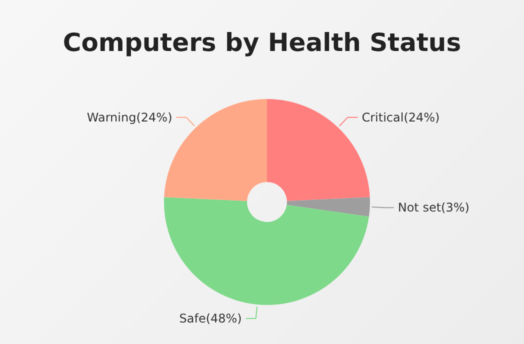 The image size is (524, 344). I want to click on chart-title: Computers by Health Status, so click(262, 42).